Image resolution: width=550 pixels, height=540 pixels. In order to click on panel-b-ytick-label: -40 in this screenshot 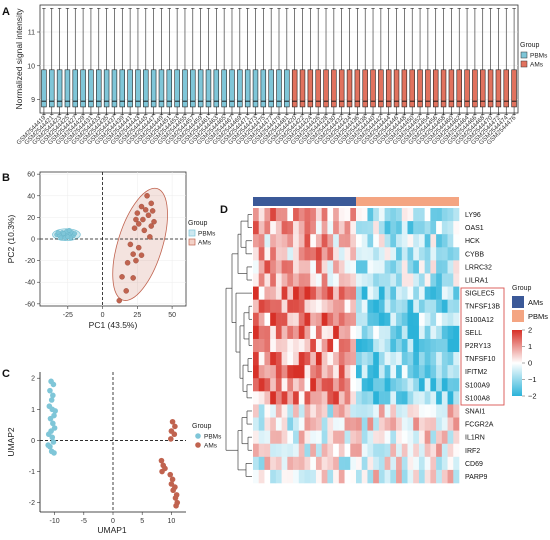, I will do `click(30, 283)`.